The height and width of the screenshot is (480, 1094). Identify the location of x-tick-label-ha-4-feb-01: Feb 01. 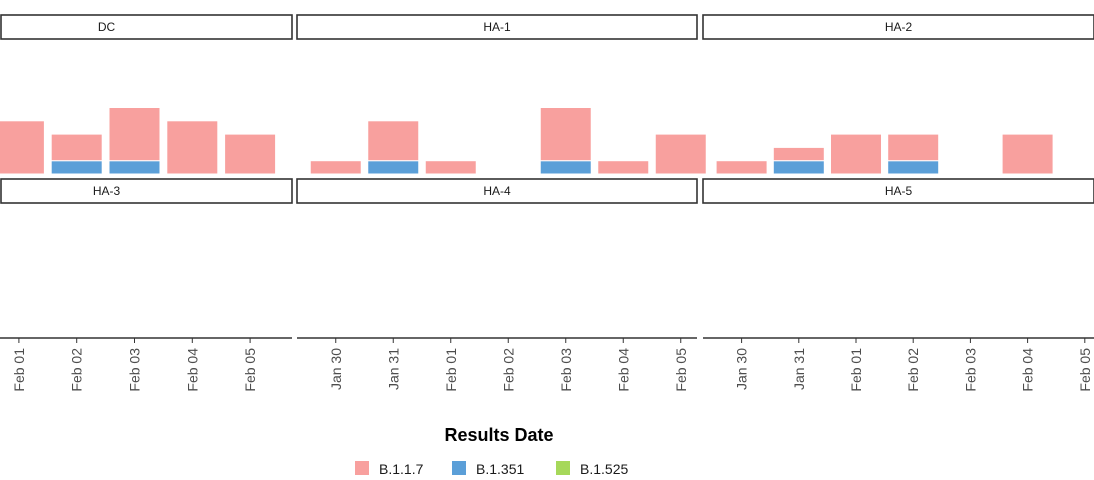
(451, 370).